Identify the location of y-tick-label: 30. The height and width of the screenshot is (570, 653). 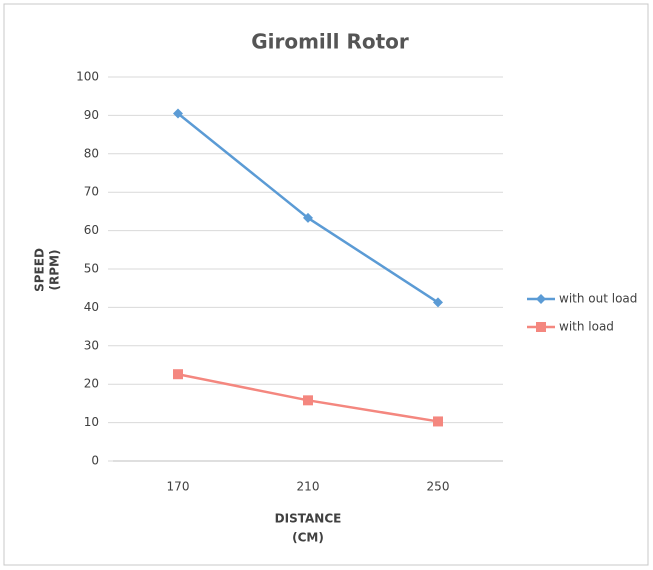
(91, 345).